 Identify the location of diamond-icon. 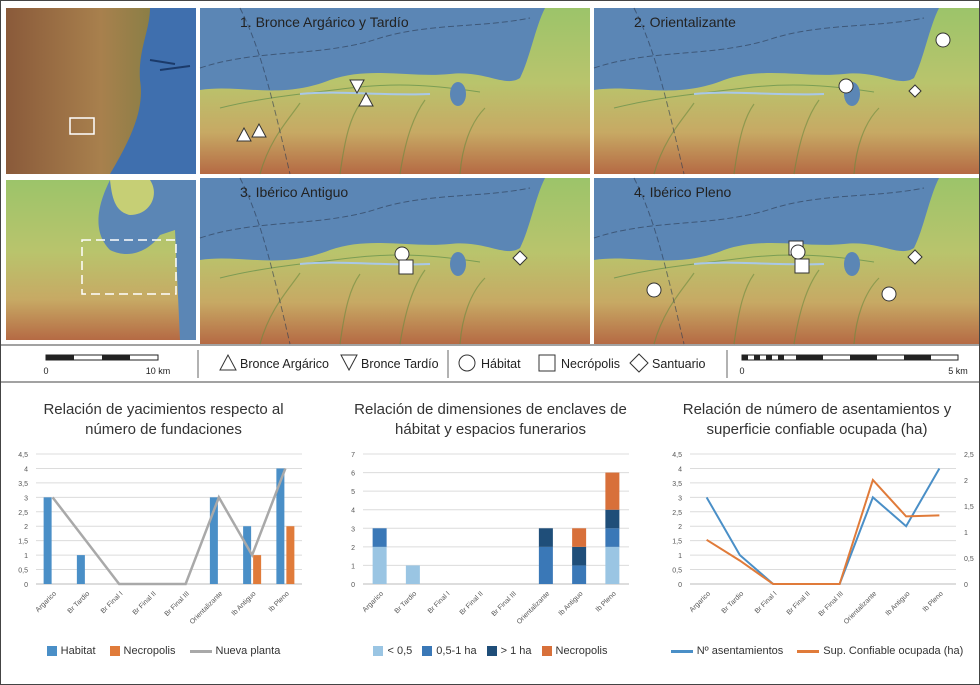
(639, 363).